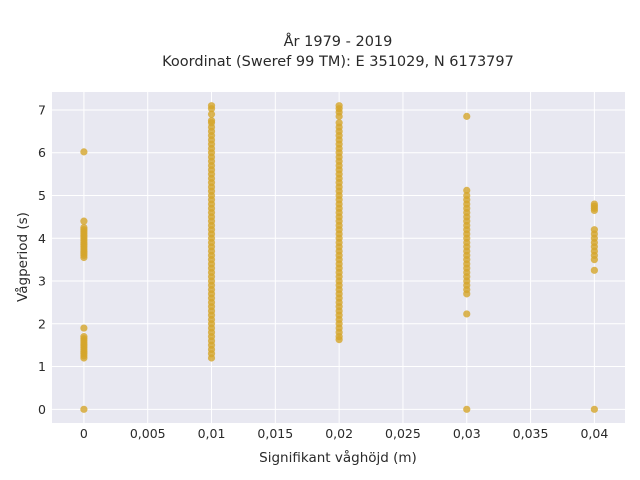 The image size is (640, 480). I want to click on x-axis-ticks: 0 0,005 0,01 0,015 0,02 0,025 0,03 0,035 0,04, so click(344, 433).